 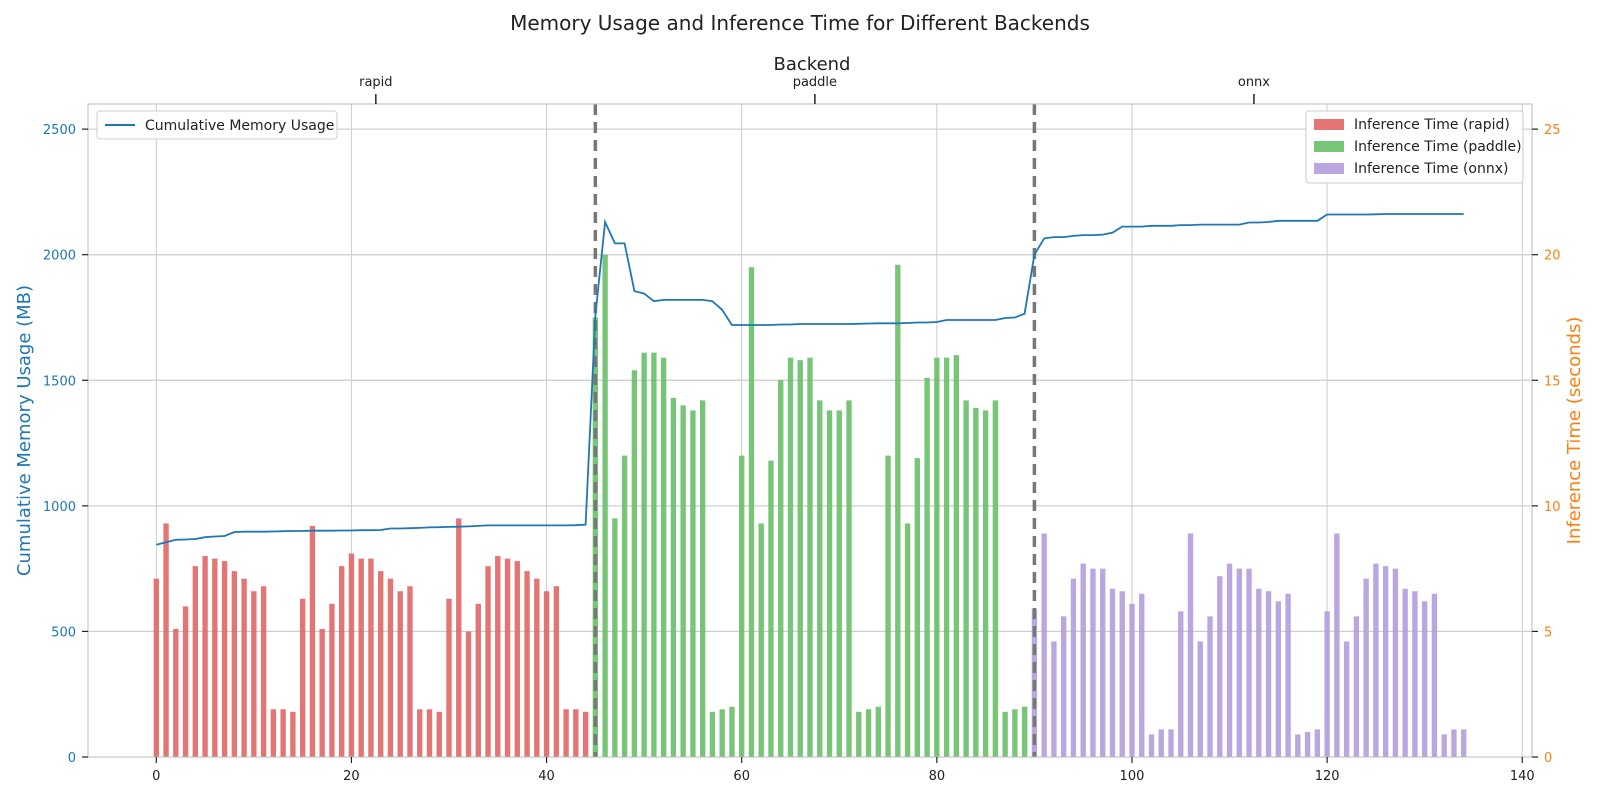 What do you see at coordinates (815, 82) in the screenshot?
I see `top-axis-tick-label: paddle` at bounding box center [815, 82].